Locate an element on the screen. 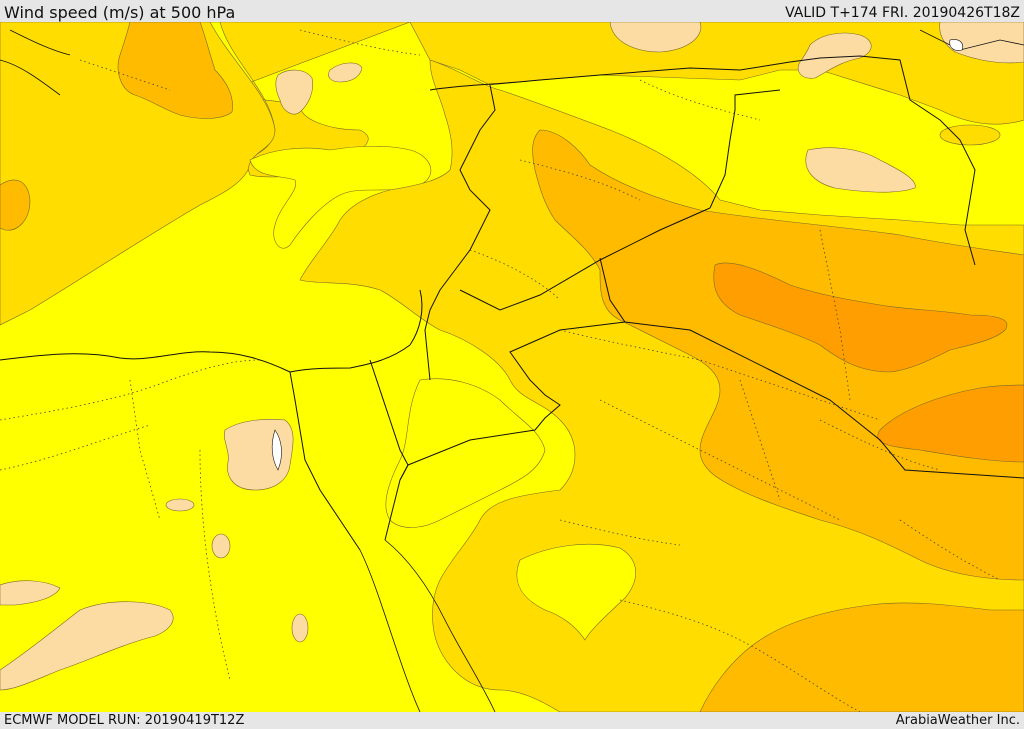  band-strong-south is located at coordinates (861, 657).